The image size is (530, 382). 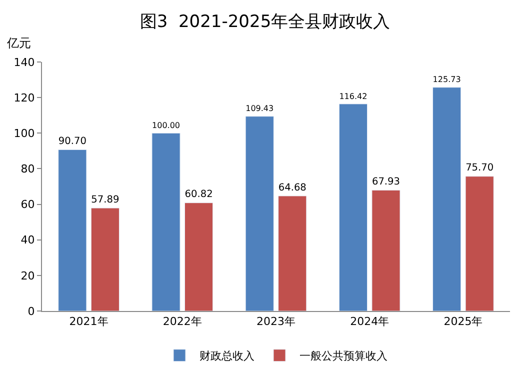 What do you see at coordinates (27, 205) in the screenshot?
I see `y-tick-label: 60` at bounding box center [27, 205].